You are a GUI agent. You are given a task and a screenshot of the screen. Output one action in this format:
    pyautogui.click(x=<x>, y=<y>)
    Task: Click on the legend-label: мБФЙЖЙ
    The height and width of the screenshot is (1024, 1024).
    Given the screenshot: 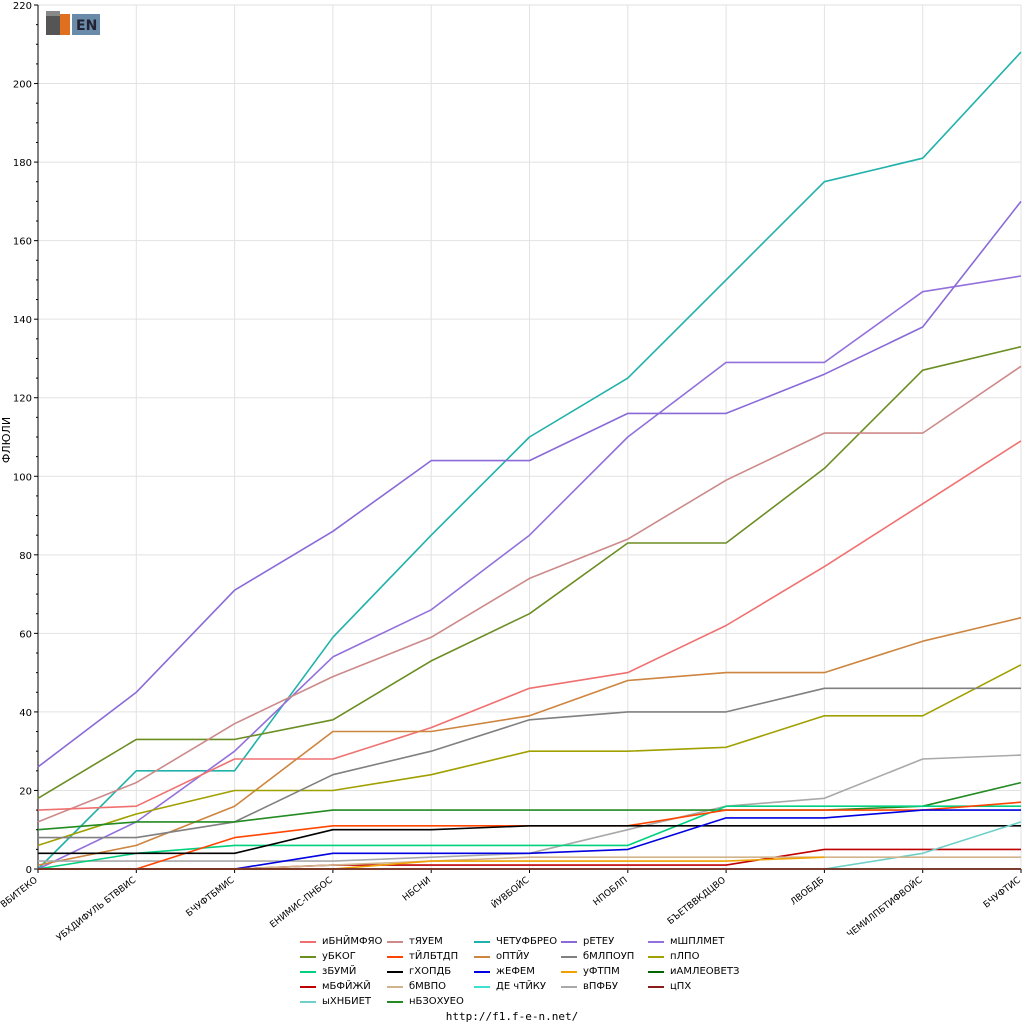 What is the action you would take?
    pyautogui.click(x=346, y=986)
    